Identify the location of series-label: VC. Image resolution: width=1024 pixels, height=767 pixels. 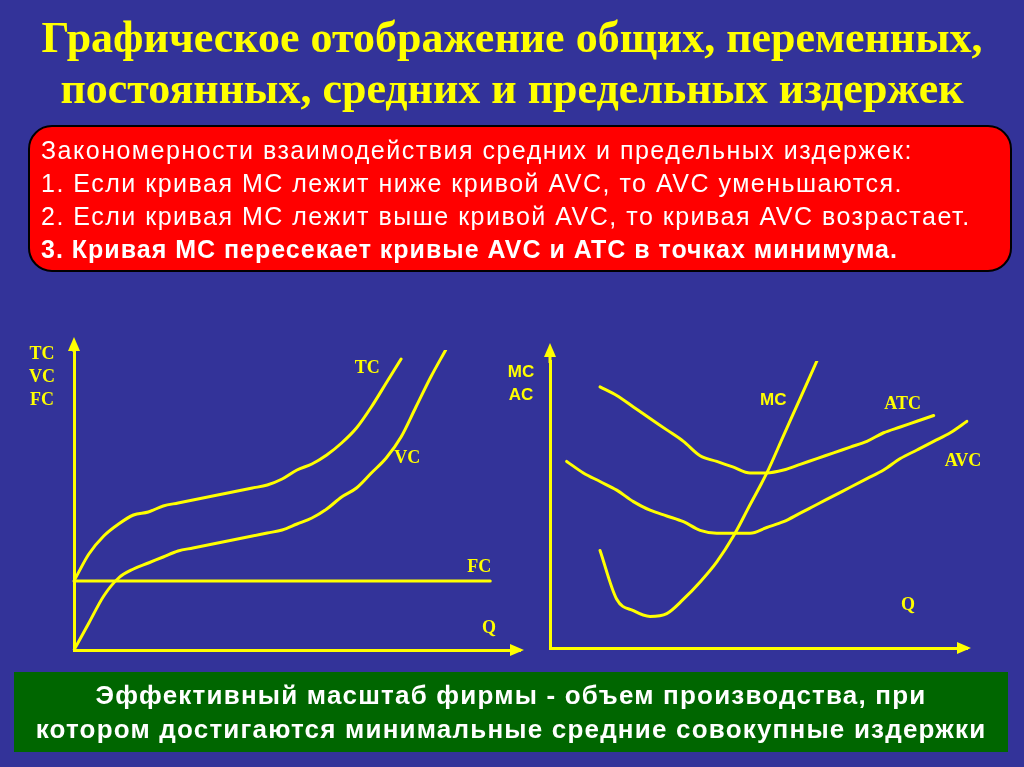
(407, 456).